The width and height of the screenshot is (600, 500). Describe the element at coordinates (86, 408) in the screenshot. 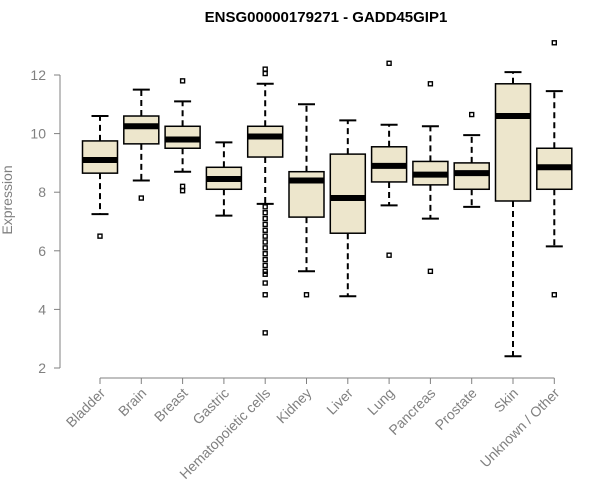

I see `x-tick-label: Bladder` at that location.